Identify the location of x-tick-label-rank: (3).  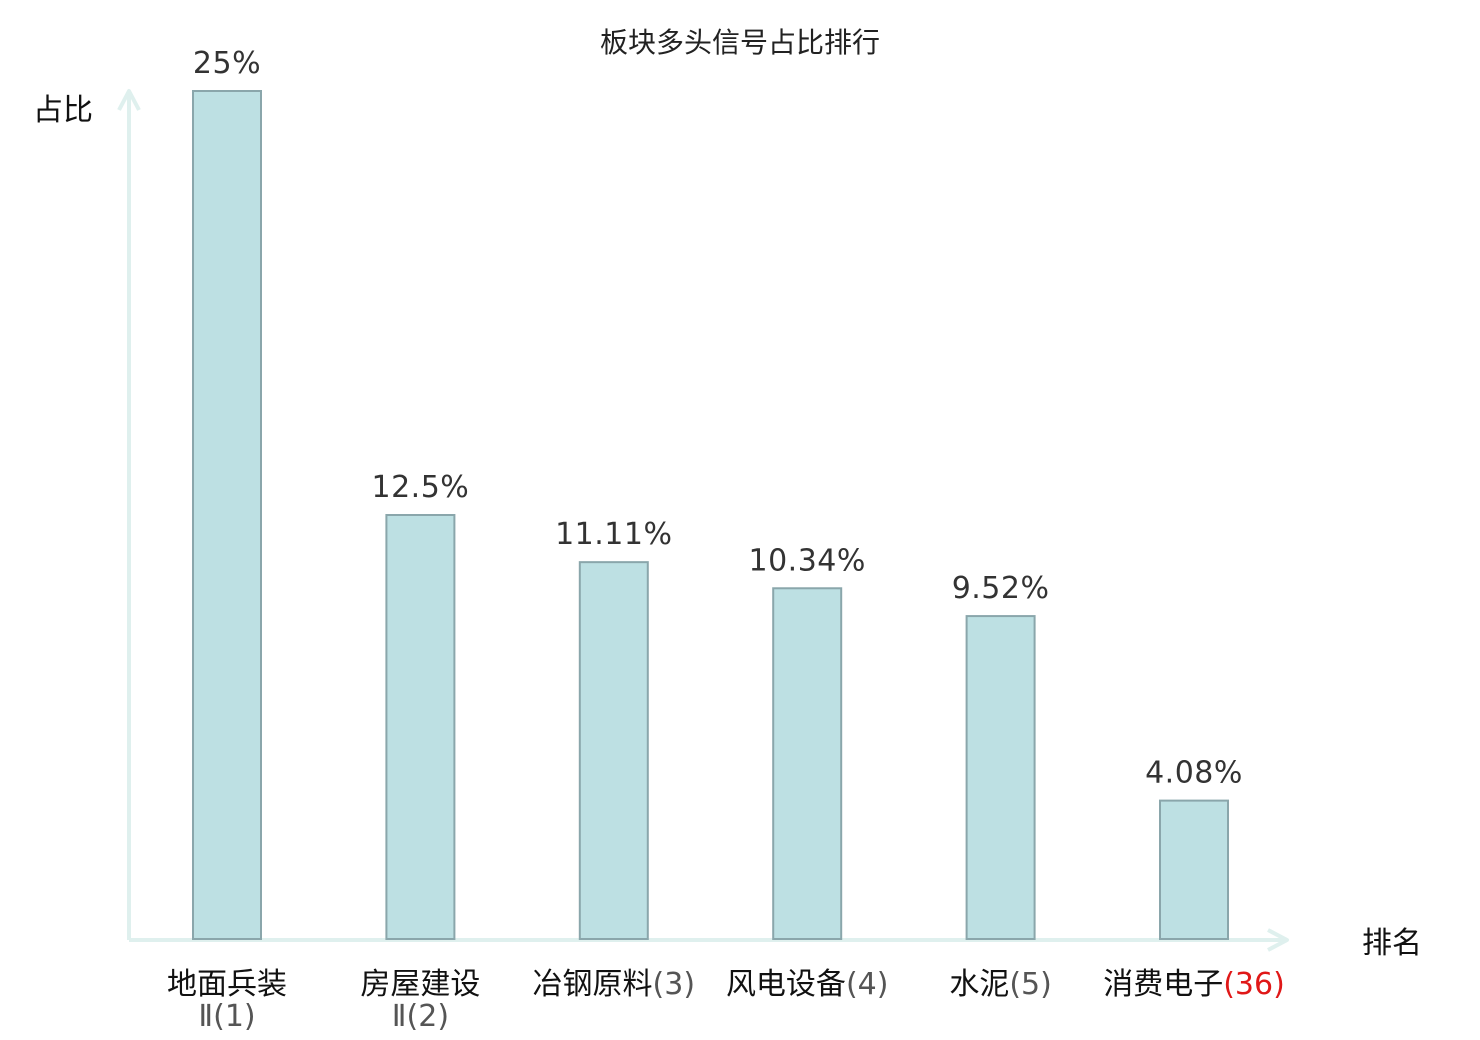
(674, 984).